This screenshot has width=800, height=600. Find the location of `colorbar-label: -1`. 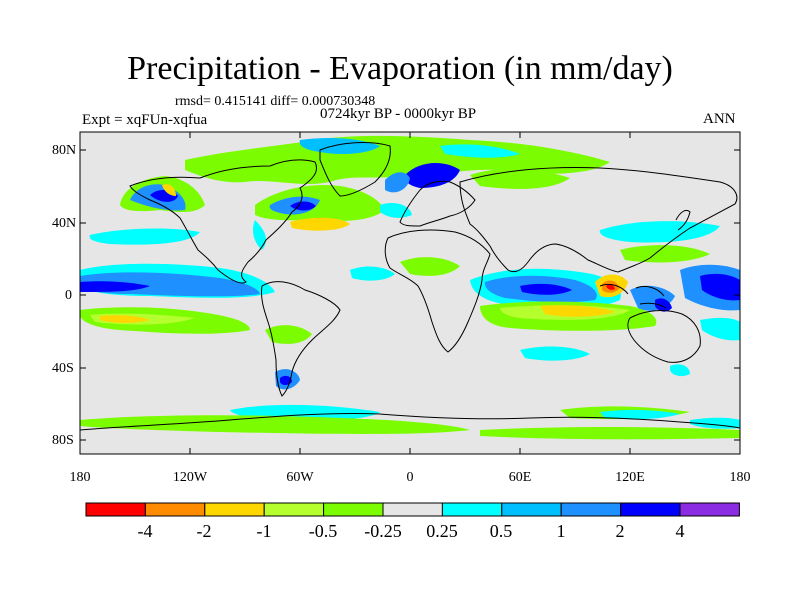

colorbar-label: -1 is located at coordinates (264, 531).